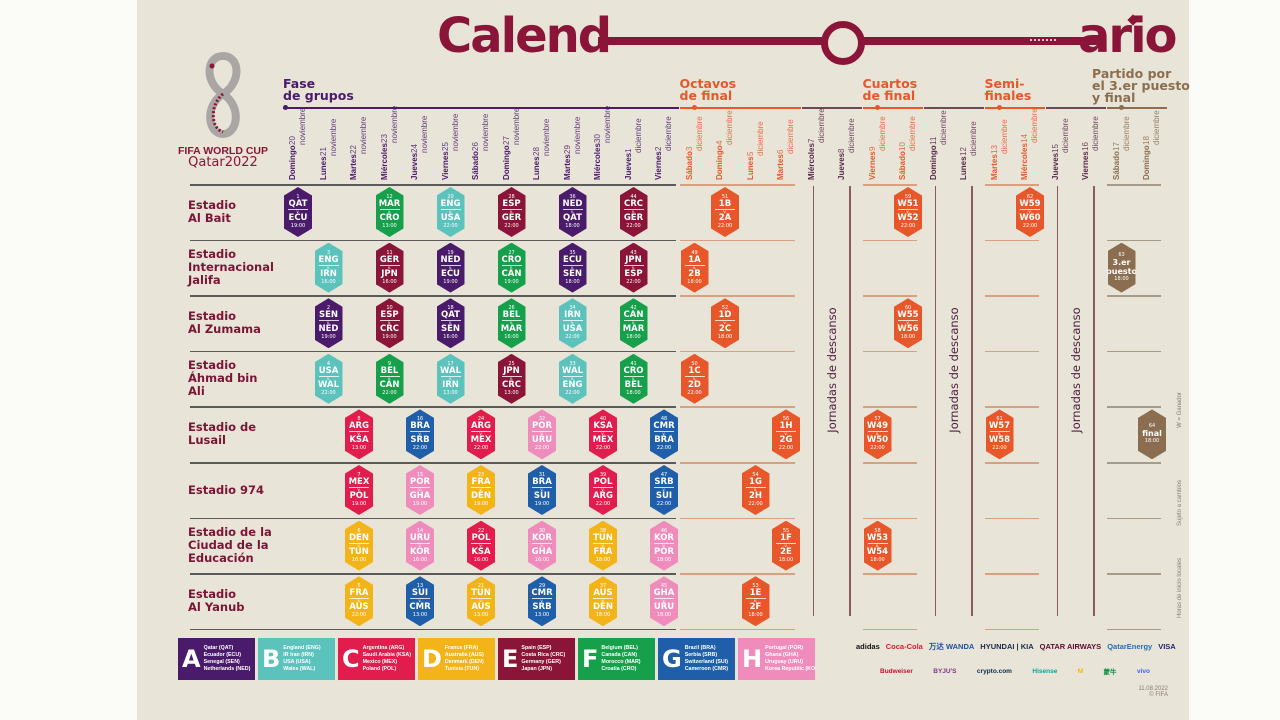 The image size is (1280, 720). What do you see at coordinates (999, 419) in the screenshot?
I see `match-number: 61` at bounding box center [999, 419].